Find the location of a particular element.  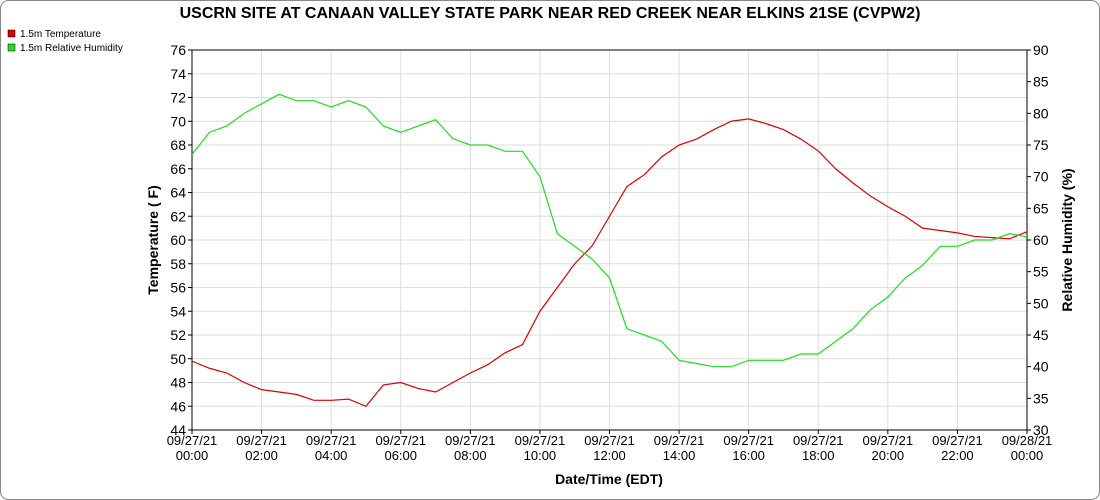

x-tick-label: 09/27/21 10:00 is located at coordinates (540, 448).